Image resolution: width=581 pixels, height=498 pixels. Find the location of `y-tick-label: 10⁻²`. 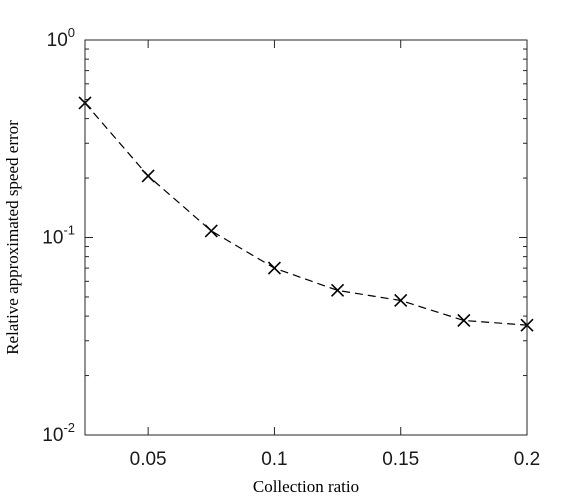

y-tick-label: 10⁻² is located at coordinates (58, 433).